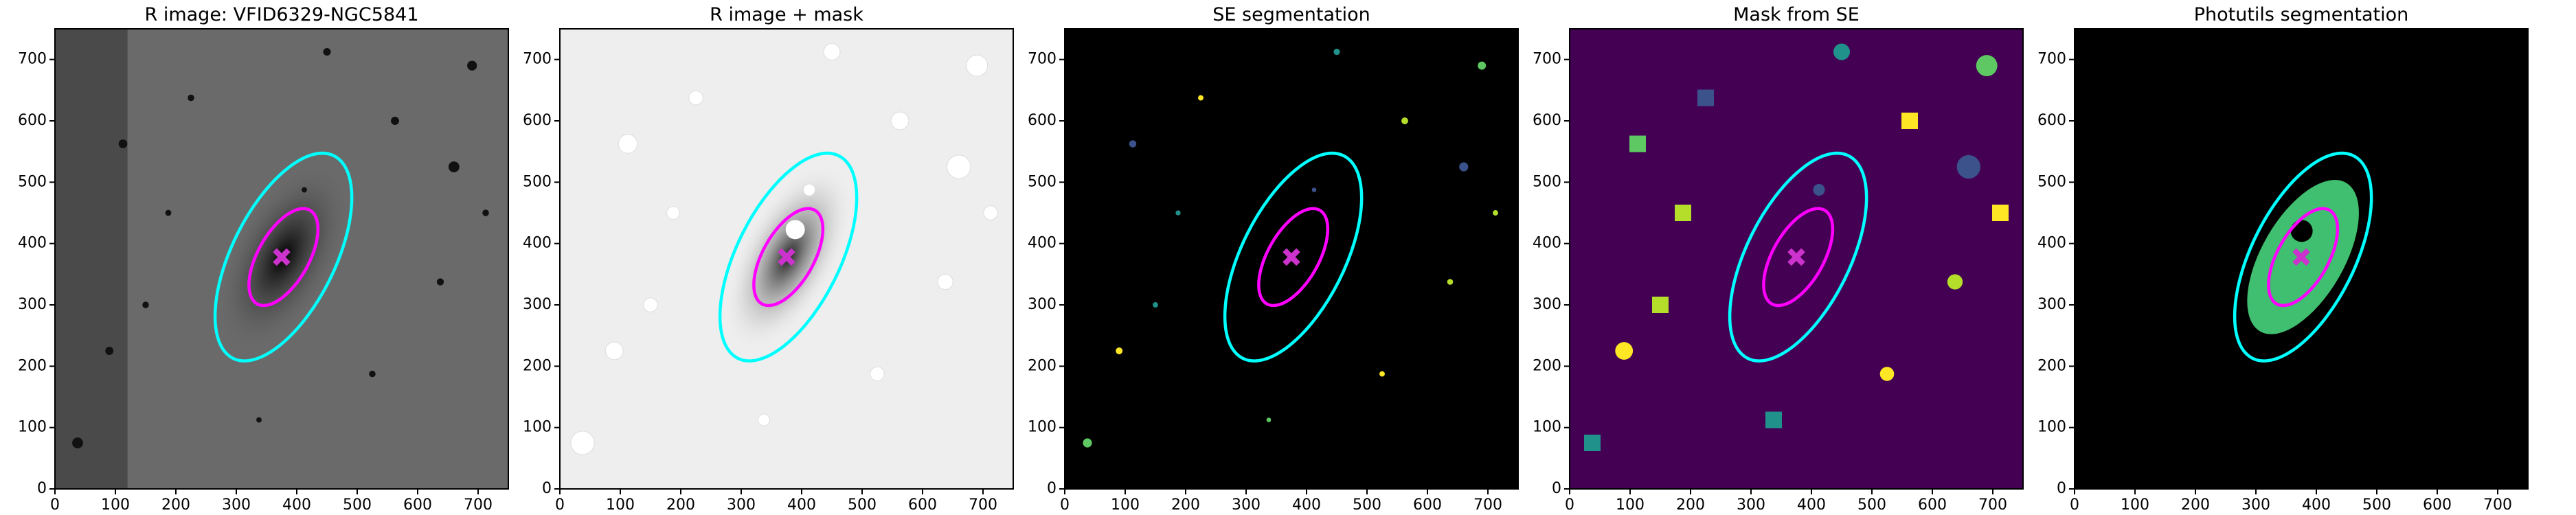 This screenshot has height=515, width=2576. Describe the element at coordinates (922, 505) in the screenshot. I see `x-tick-label: 600` at that location.